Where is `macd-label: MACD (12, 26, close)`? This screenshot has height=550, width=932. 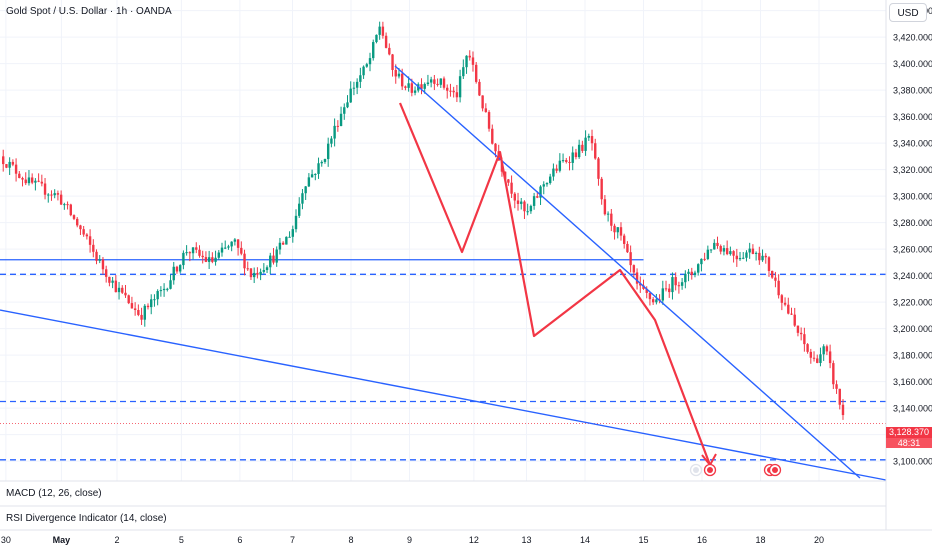 macd-label: MACD (12, 26, close) is located at coordinates (54, 493).